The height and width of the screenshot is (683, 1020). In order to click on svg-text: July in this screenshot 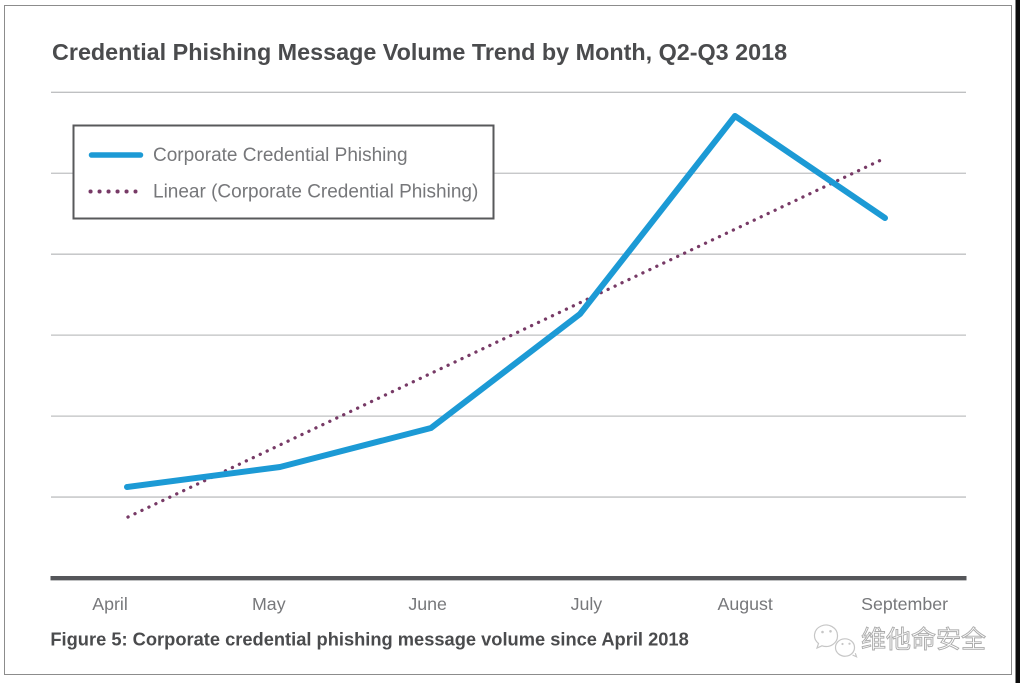, I will do `click(587, 604)`.